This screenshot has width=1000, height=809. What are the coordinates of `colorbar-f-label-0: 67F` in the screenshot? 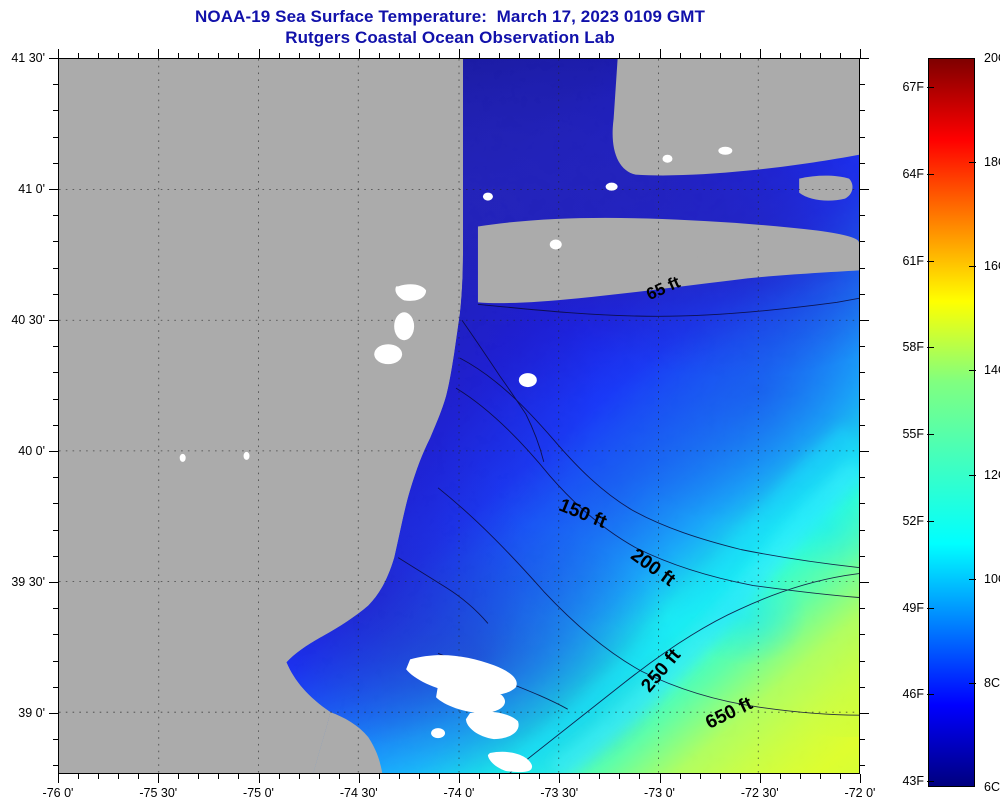 It's located at (913, 86).